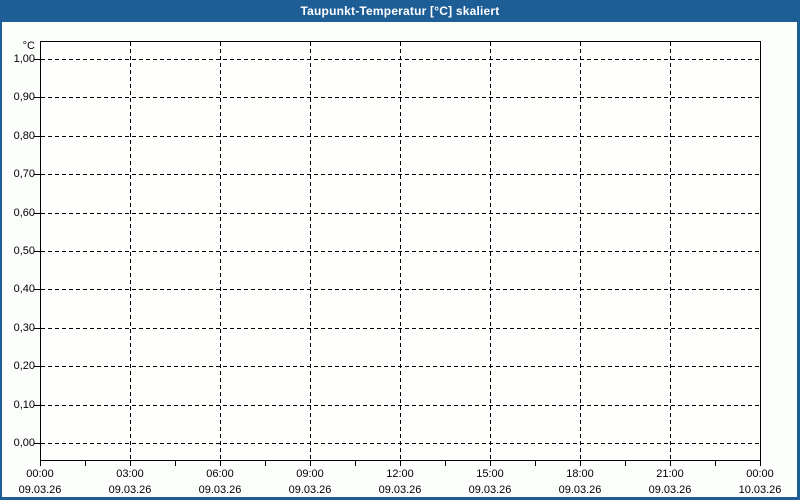  I want to click on y-axis-tick-label: 0,40, so click(24, 289).